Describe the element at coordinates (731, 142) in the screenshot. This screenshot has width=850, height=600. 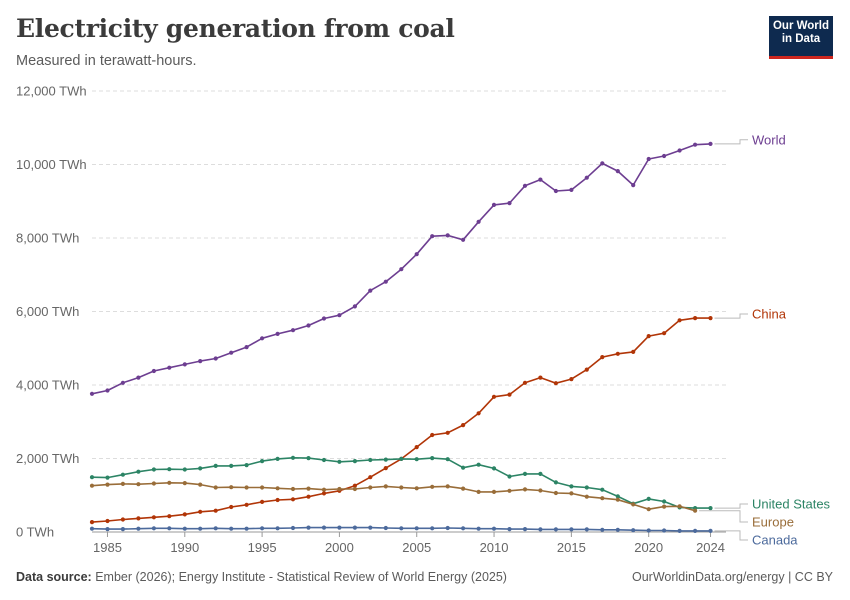
I see `legend-connector-world` at that location.